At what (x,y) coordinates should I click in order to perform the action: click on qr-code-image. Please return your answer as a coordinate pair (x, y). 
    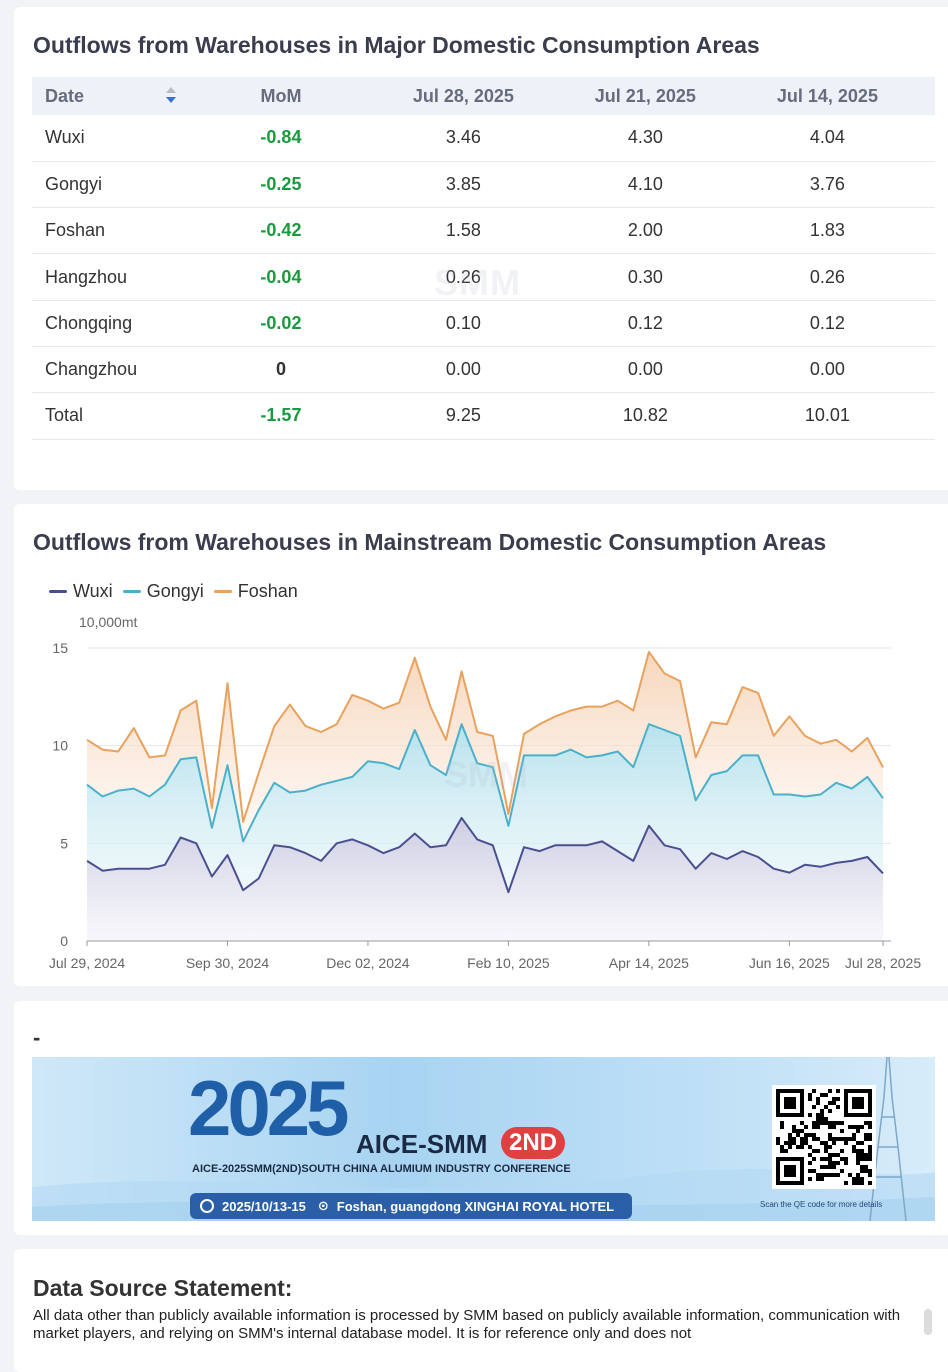
    Looking at the image, I should click on (824, 1137).